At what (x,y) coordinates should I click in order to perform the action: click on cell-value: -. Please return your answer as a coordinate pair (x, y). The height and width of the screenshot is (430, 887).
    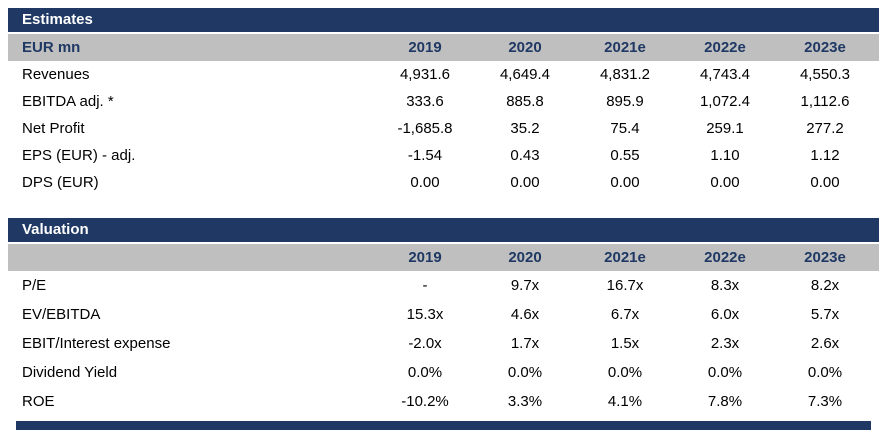
    Looking at the image, I should click on (425, 285).